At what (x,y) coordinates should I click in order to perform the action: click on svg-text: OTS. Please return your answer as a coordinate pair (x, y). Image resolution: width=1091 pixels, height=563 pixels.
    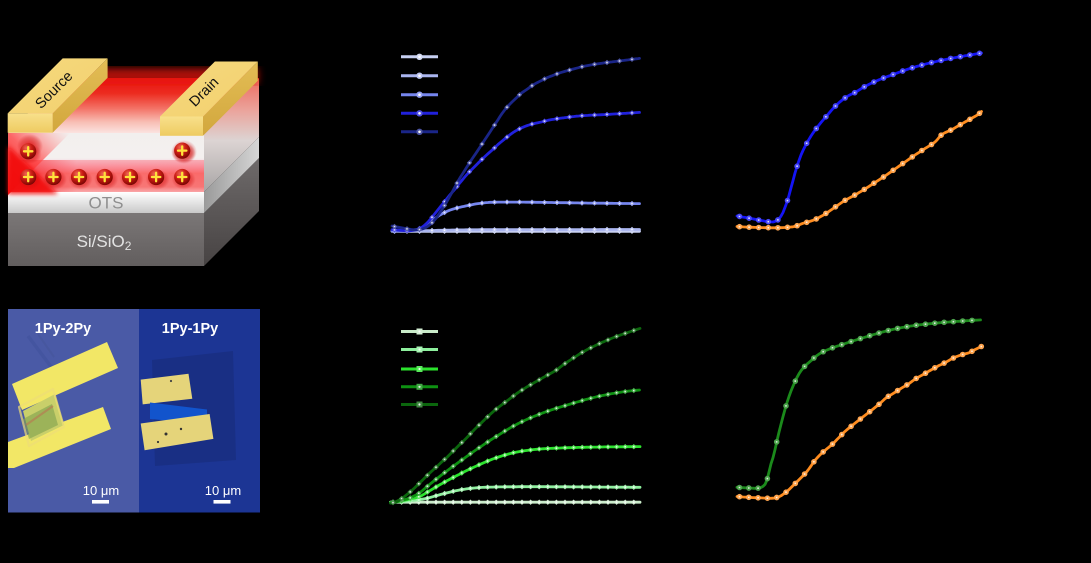
    Looking at the image, I should click on (106, 203).